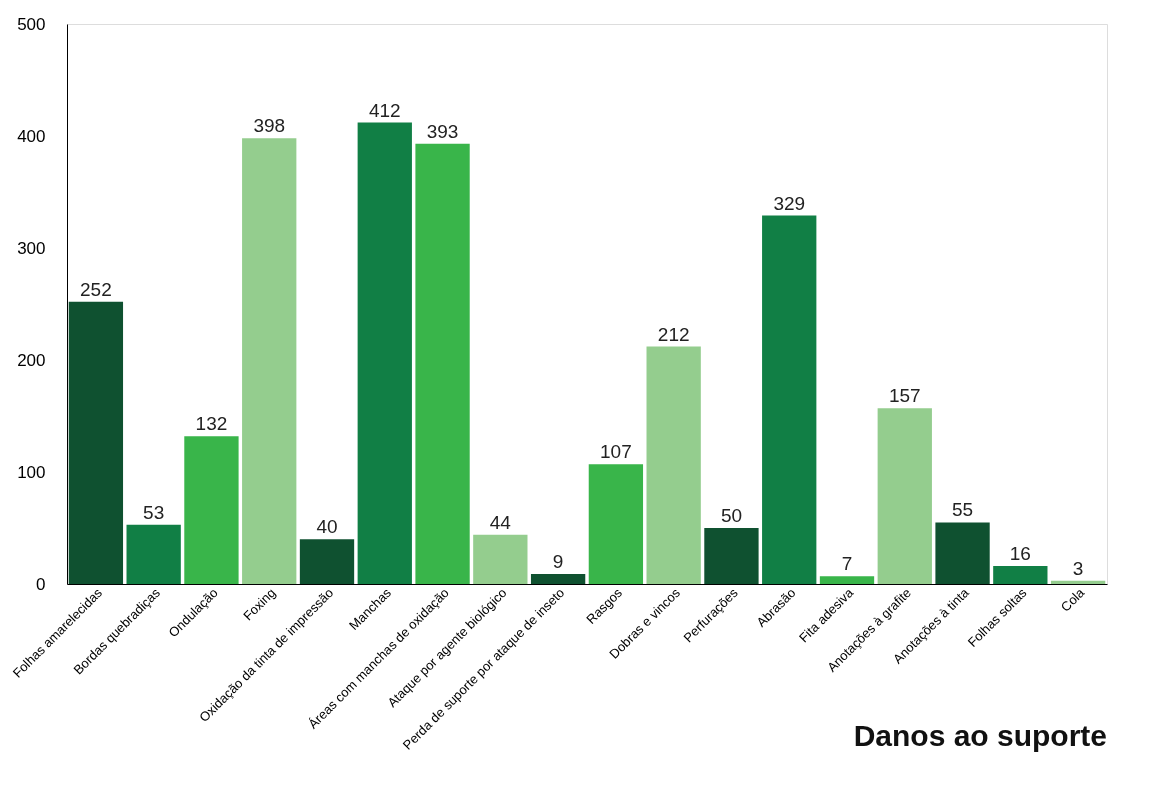 This screenshot has width=1152, height=810. I want to click on data-label: 212, so click(673, 334).